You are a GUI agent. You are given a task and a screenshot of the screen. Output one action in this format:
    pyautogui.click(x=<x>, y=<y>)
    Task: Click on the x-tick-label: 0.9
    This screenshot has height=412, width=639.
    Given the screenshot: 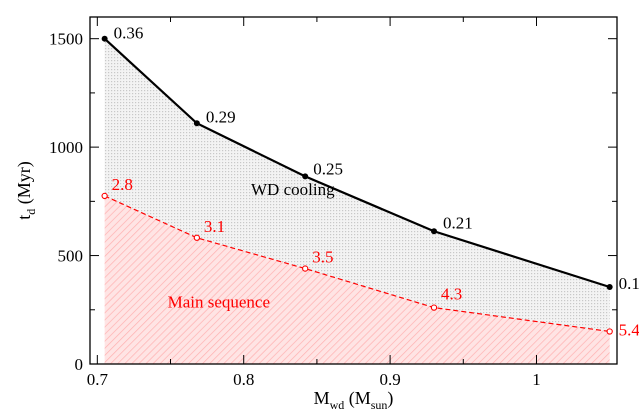 What is the action you would take?
    pyautogui.click(x=389, y=379)
    